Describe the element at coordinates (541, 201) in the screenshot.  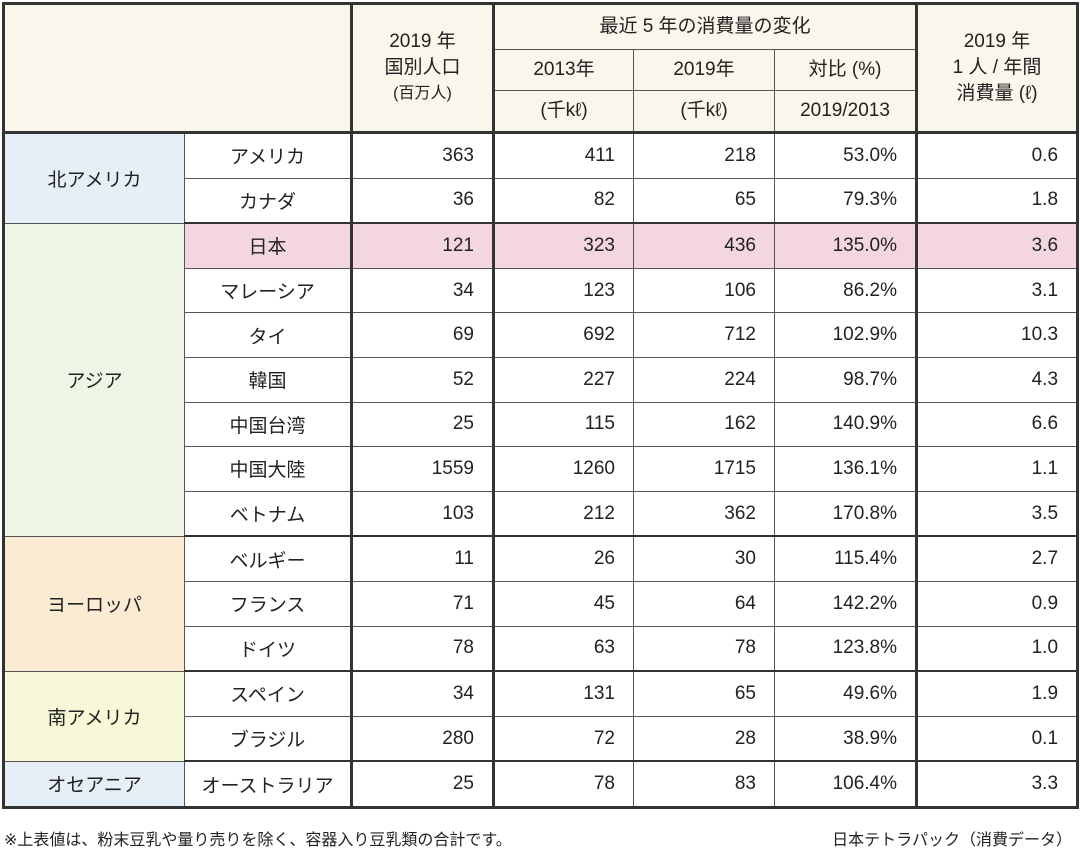
I see `table-row: カナダ 36 82 65 79.3% 1.8` at that location.